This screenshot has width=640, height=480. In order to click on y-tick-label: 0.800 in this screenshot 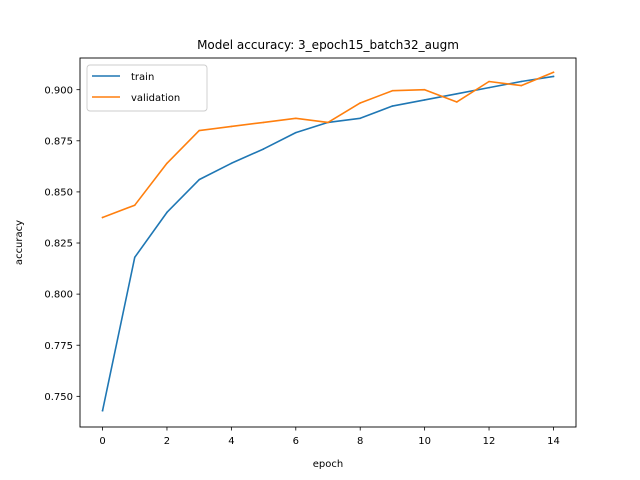, I will do `click(58, 295)`.